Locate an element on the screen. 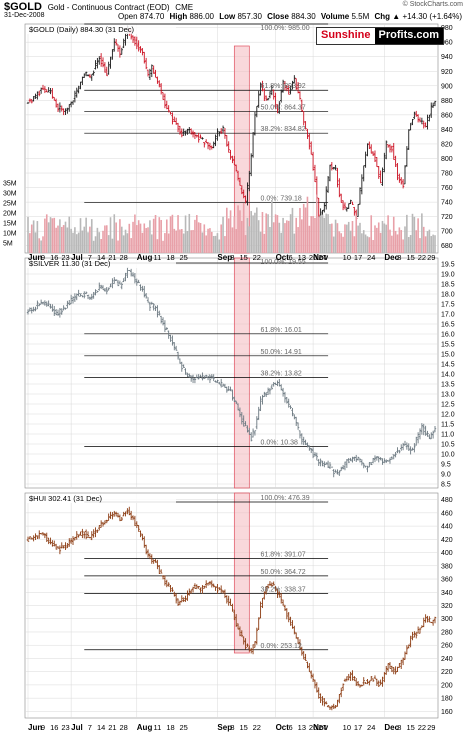  chg-label: Chg is located at coordinates (382, 16).